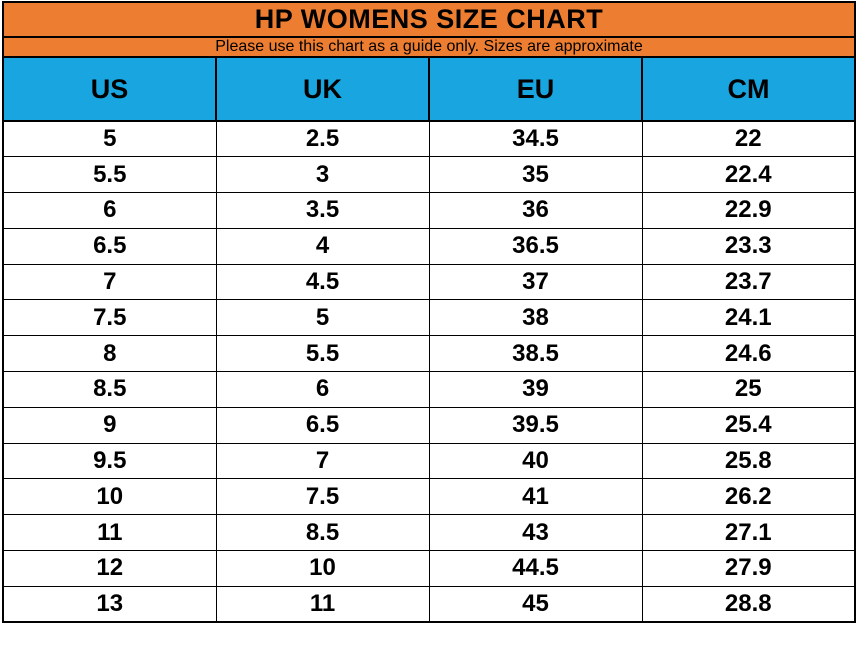  What do you see at coordinates (109, 604) in the screenshot?
I see `size-cell-us: 13` at bounding box center [109, 604].